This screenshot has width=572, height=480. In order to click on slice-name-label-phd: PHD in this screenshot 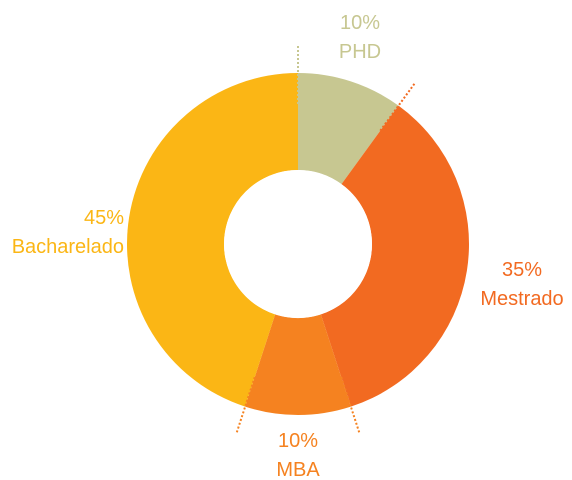, I will do `click(360, 52)`.